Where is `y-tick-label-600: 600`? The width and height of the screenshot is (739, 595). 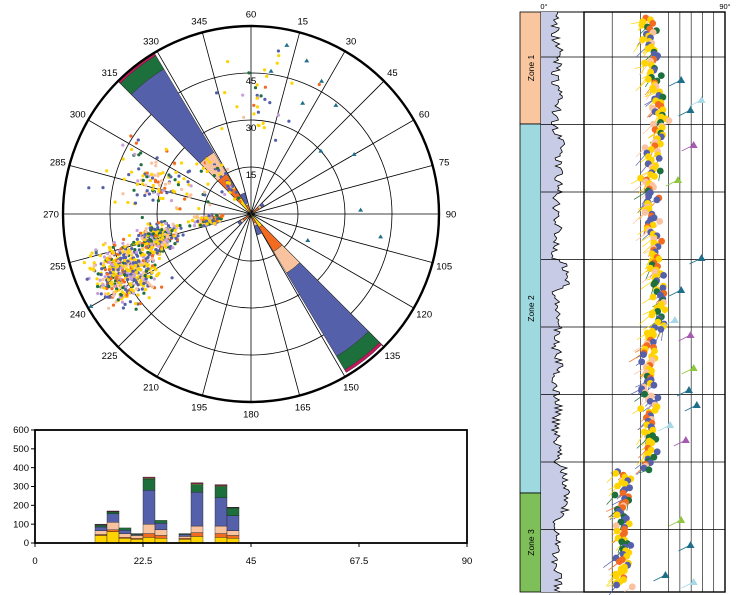
y-tick-label-600: 600 is located at coordinates (21, 430).